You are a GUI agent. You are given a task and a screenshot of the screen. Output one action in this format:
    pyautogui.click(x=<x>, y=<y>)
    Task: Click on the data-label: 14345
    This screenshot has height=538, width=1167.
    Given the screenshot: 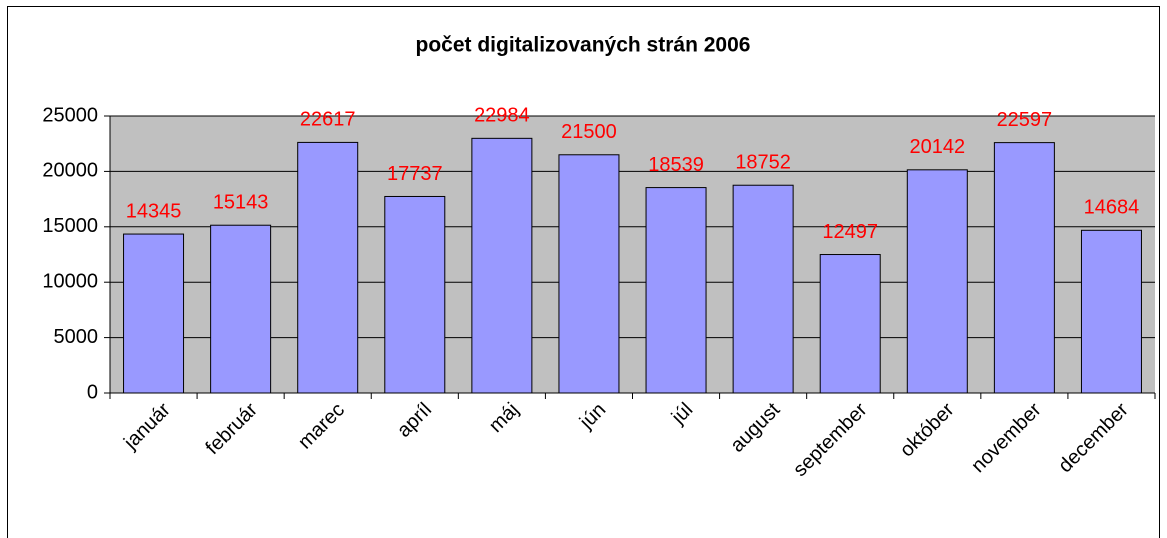 What is the action you would take?
    pyautogui.click(x=154, y=211)
    